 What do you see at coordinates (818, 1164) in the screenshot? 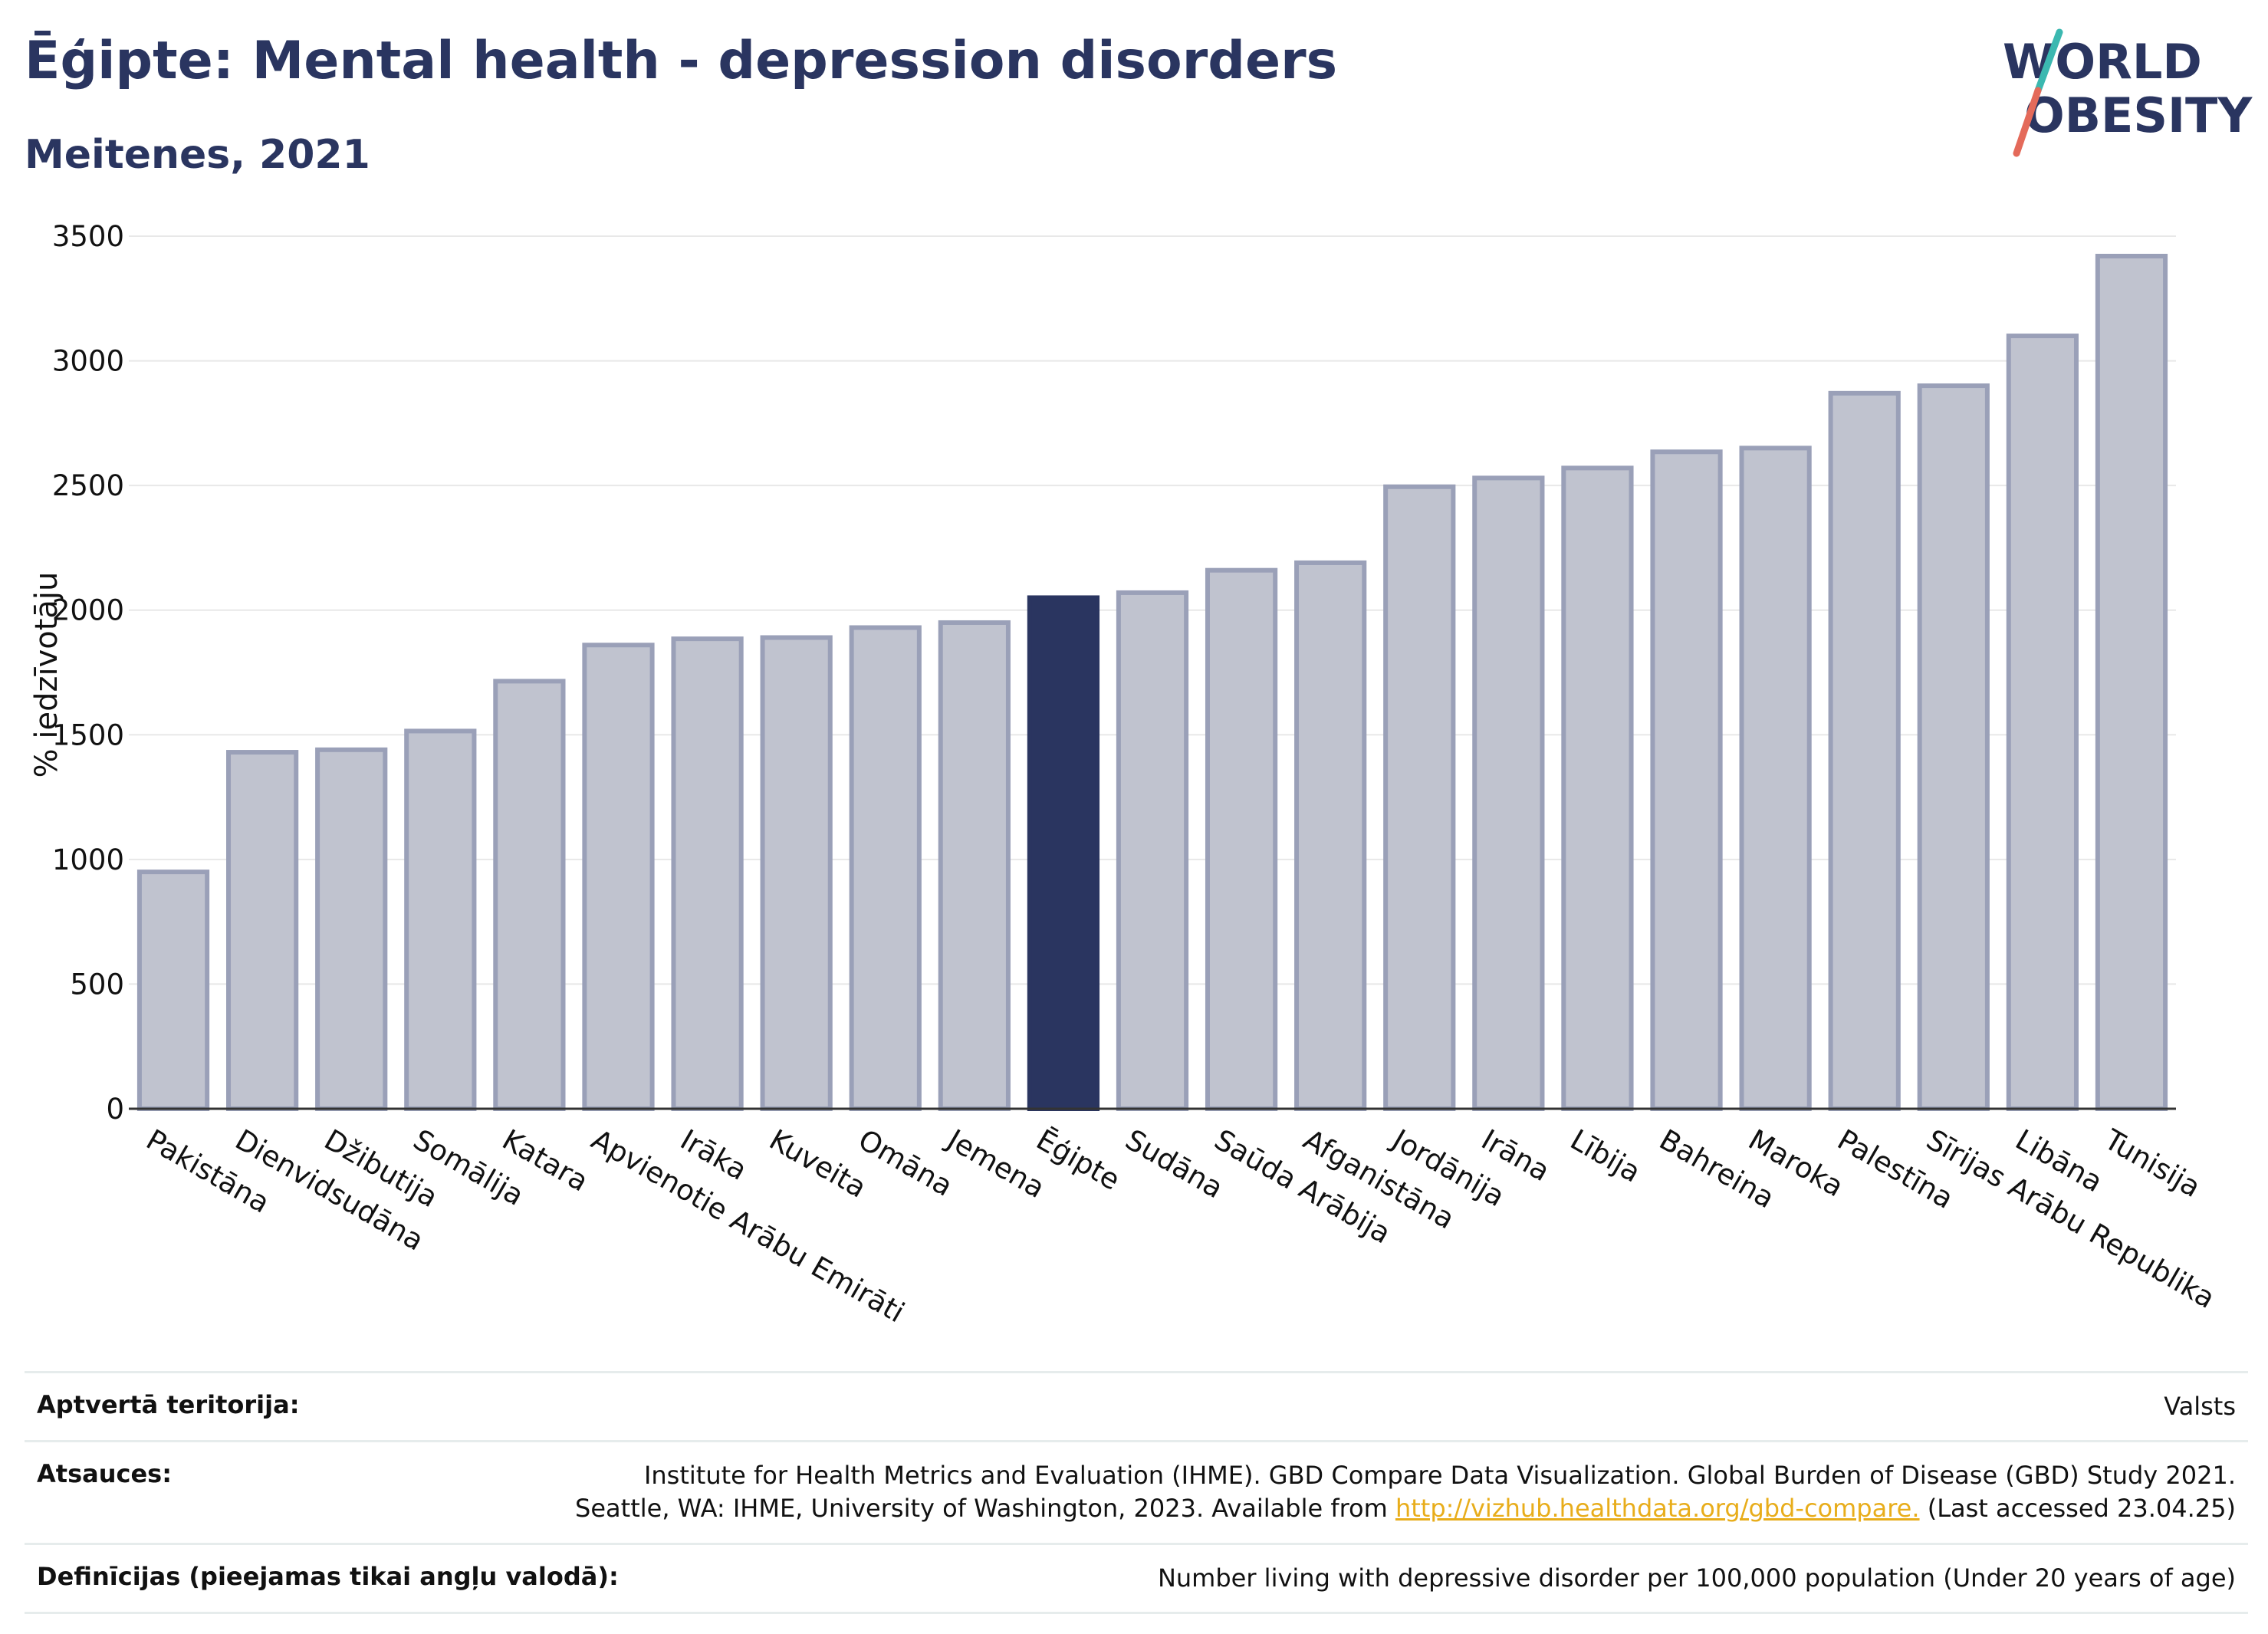
I see `x-tick-label: Kuveita` at bounding box center [818, 1164].